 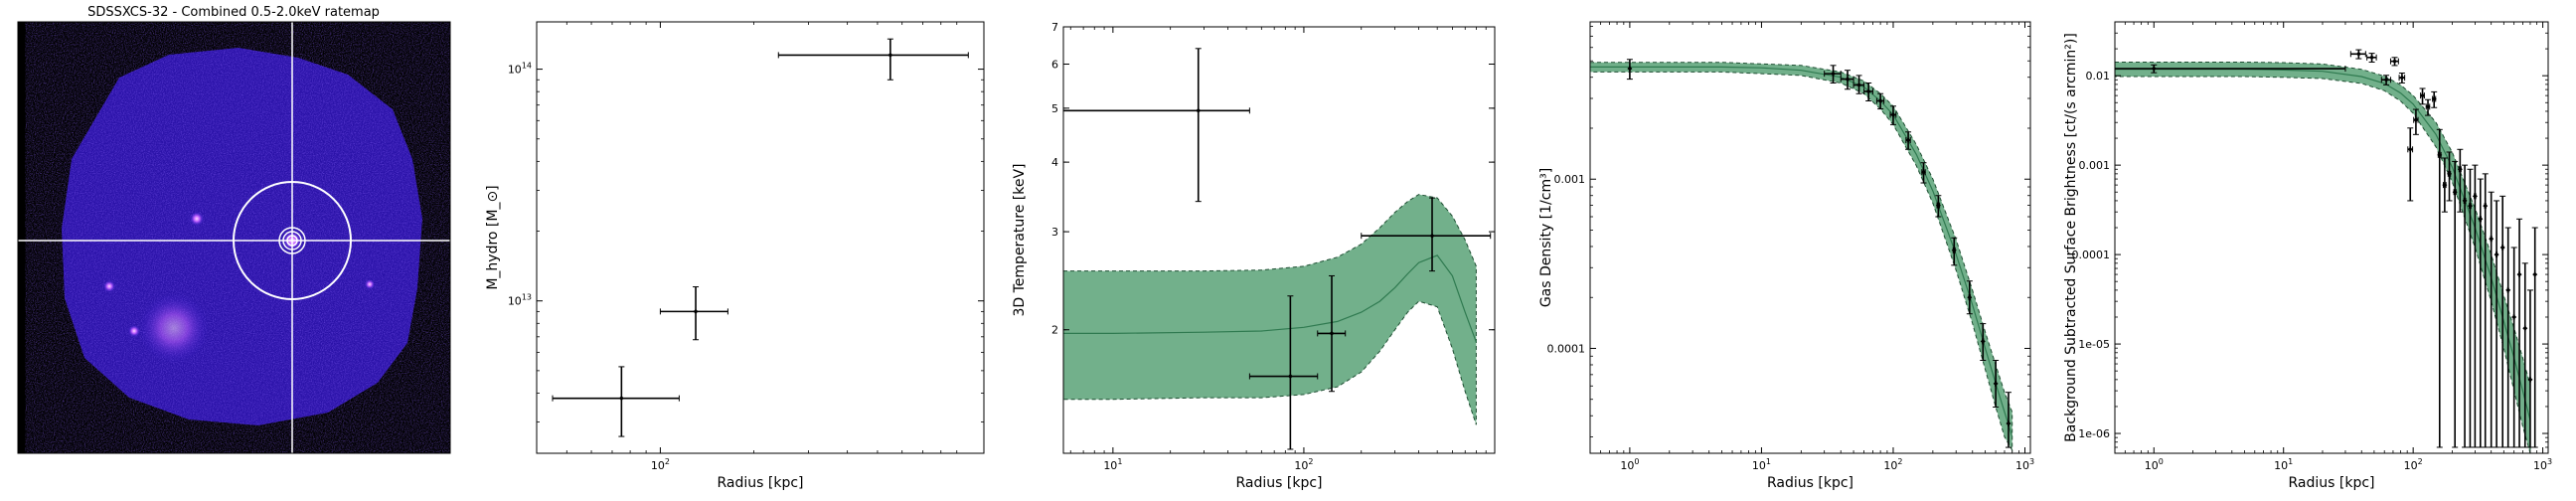 I want to click on outer-aperture, so click(x=292, y=240).